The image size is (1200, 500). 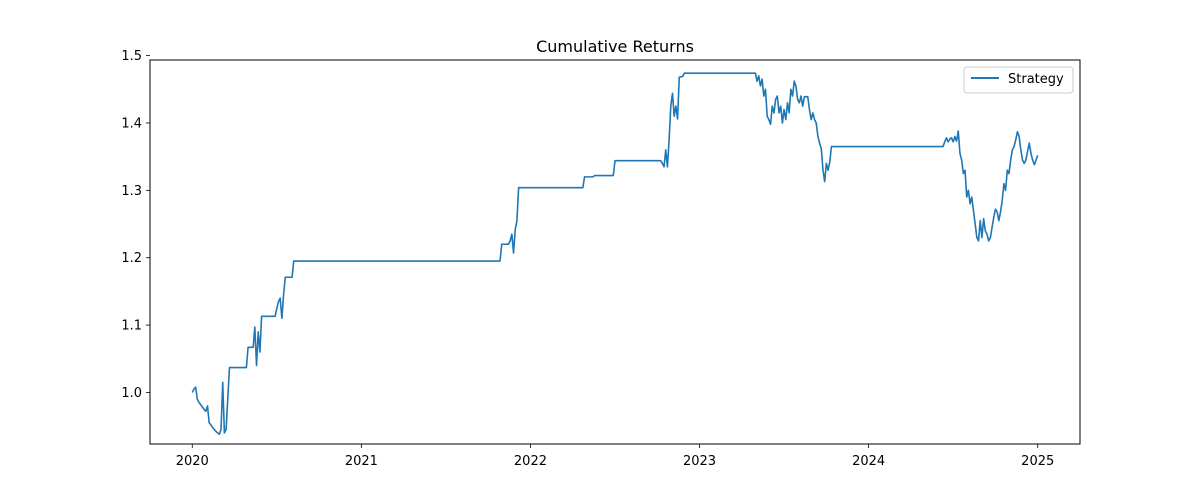 I want to click on y-tick-label: 1.3, so click(x=131, y=191).